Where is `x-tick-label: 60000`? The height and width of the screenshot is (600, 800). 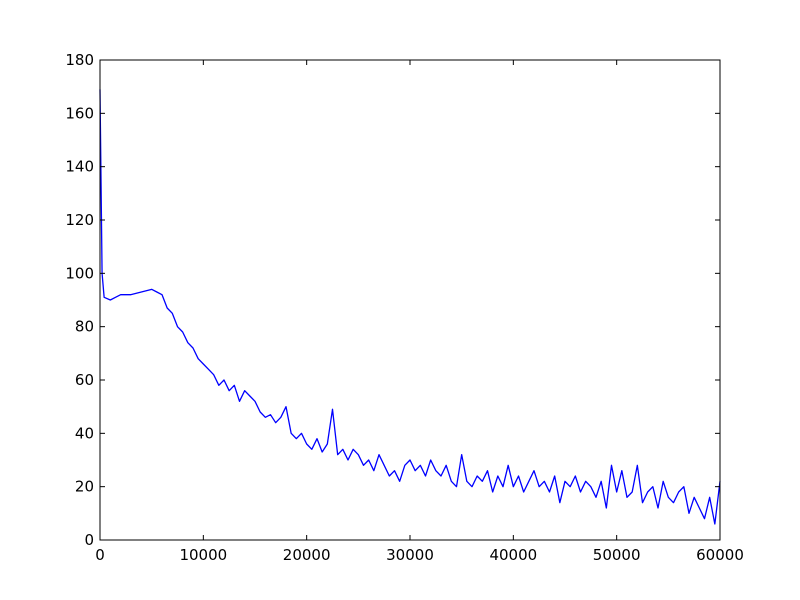
x-tick-label: 60000 is located at coordinates (720, 555).